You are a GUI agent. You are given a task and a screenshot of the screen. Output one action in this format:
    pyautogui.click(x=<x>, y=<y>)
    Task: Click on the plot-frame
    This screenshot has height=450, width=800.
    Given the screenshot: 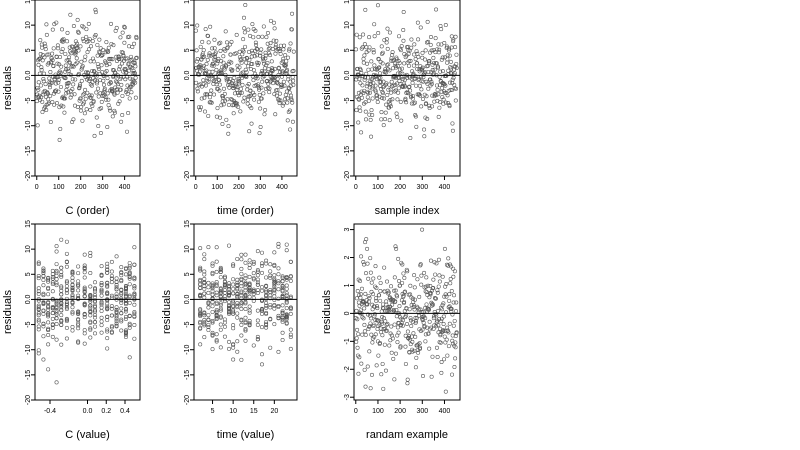 What is the action you would take?
    pyautogui.click(x=87, y=88)
    